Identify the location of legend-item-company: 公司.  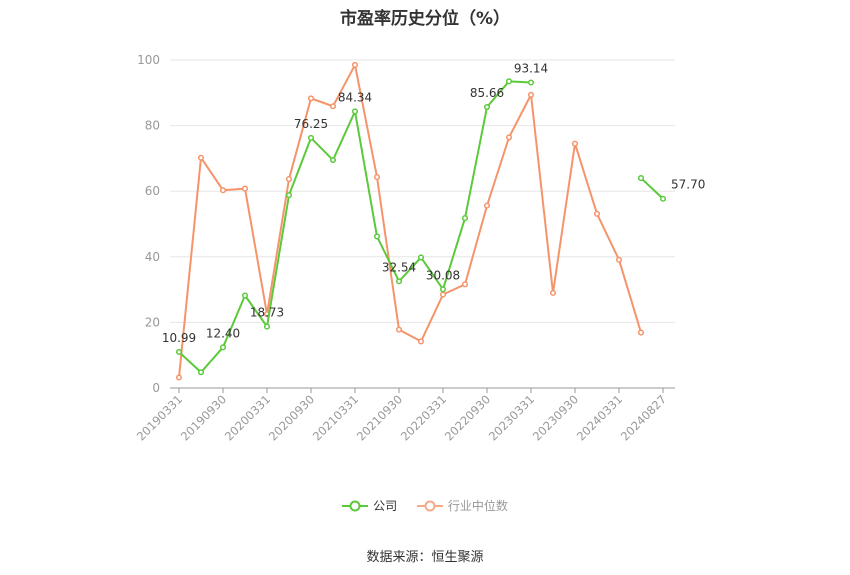
(369, 505).